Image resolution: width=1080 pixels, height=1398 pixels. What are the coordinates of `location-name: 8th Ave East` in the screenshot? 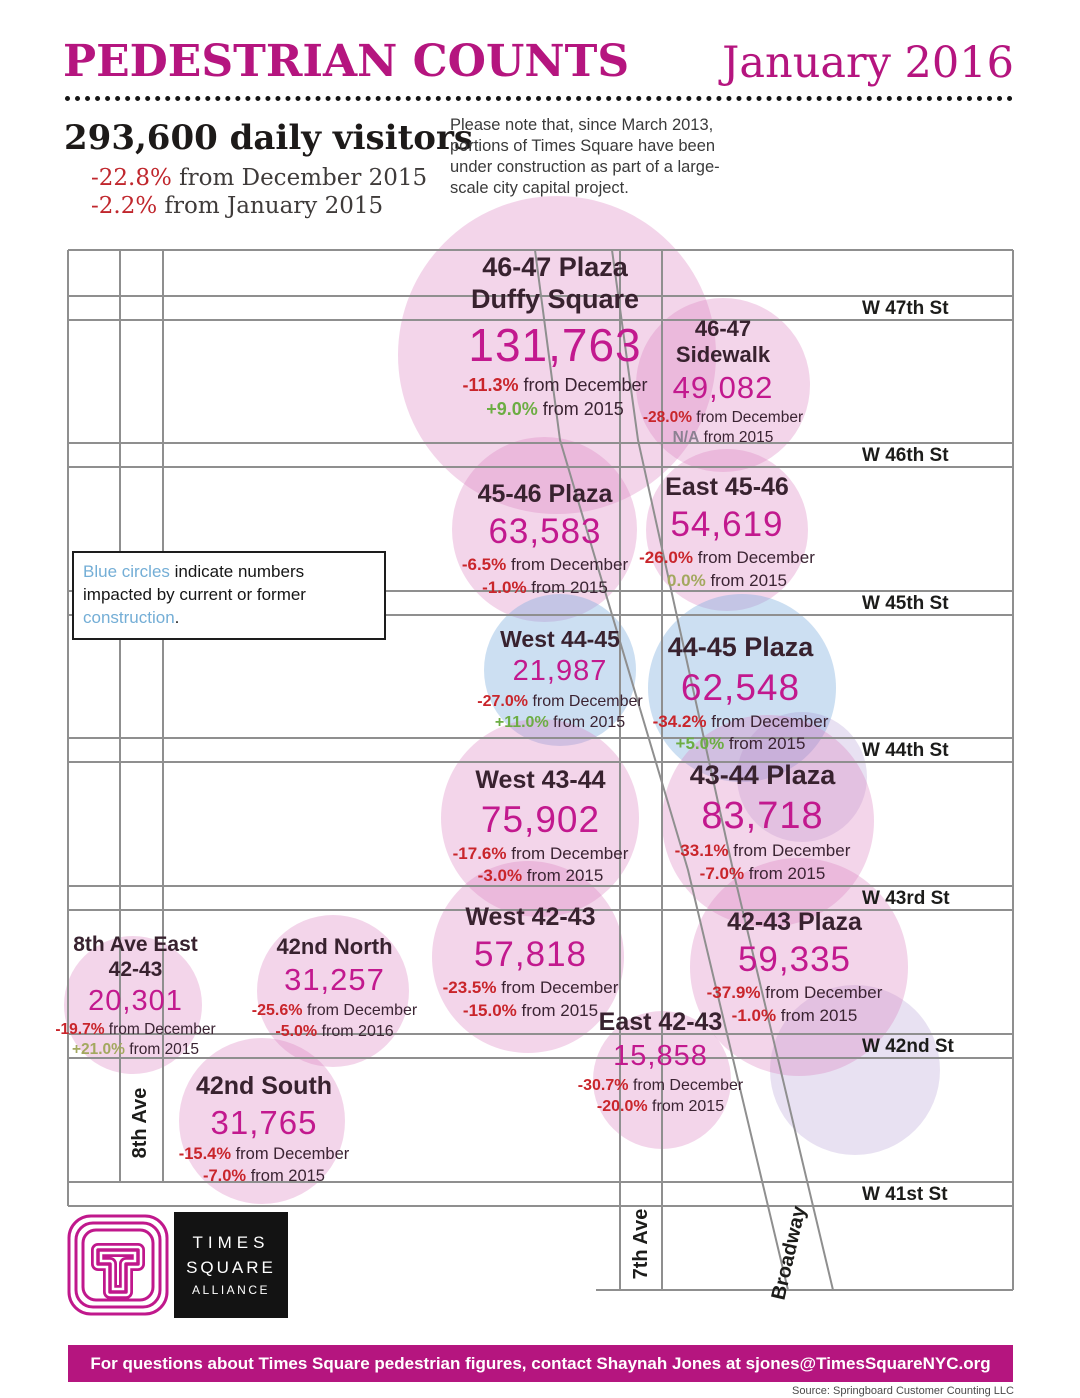 It's located at (135, 944).